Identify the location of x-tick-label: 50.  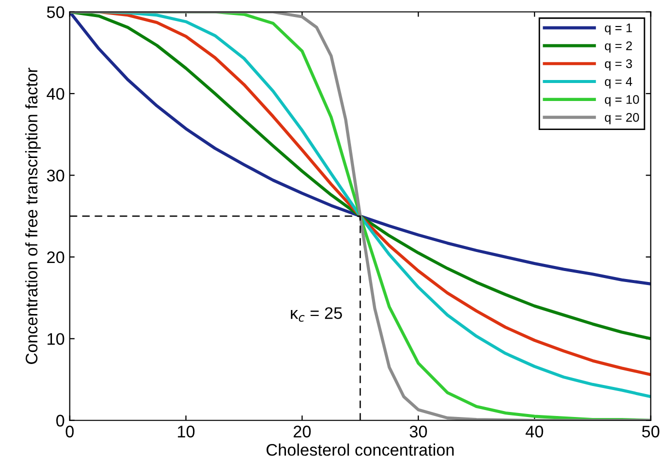
(651, 432).